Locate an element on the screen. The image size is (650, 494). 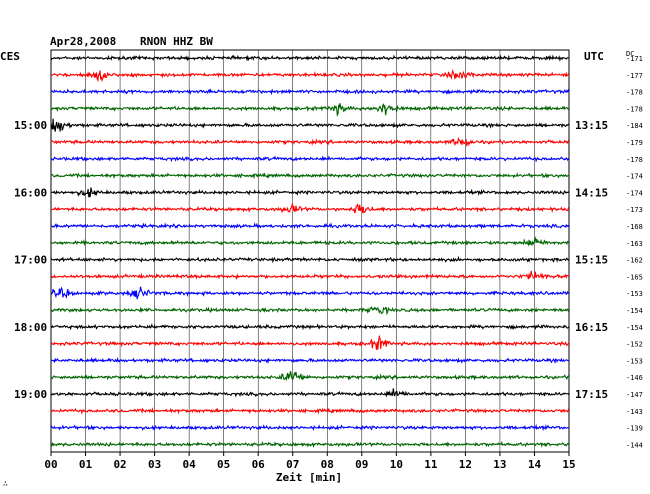
station-channel-label: RNON HHZ BW is located at coordinates (176, 41).